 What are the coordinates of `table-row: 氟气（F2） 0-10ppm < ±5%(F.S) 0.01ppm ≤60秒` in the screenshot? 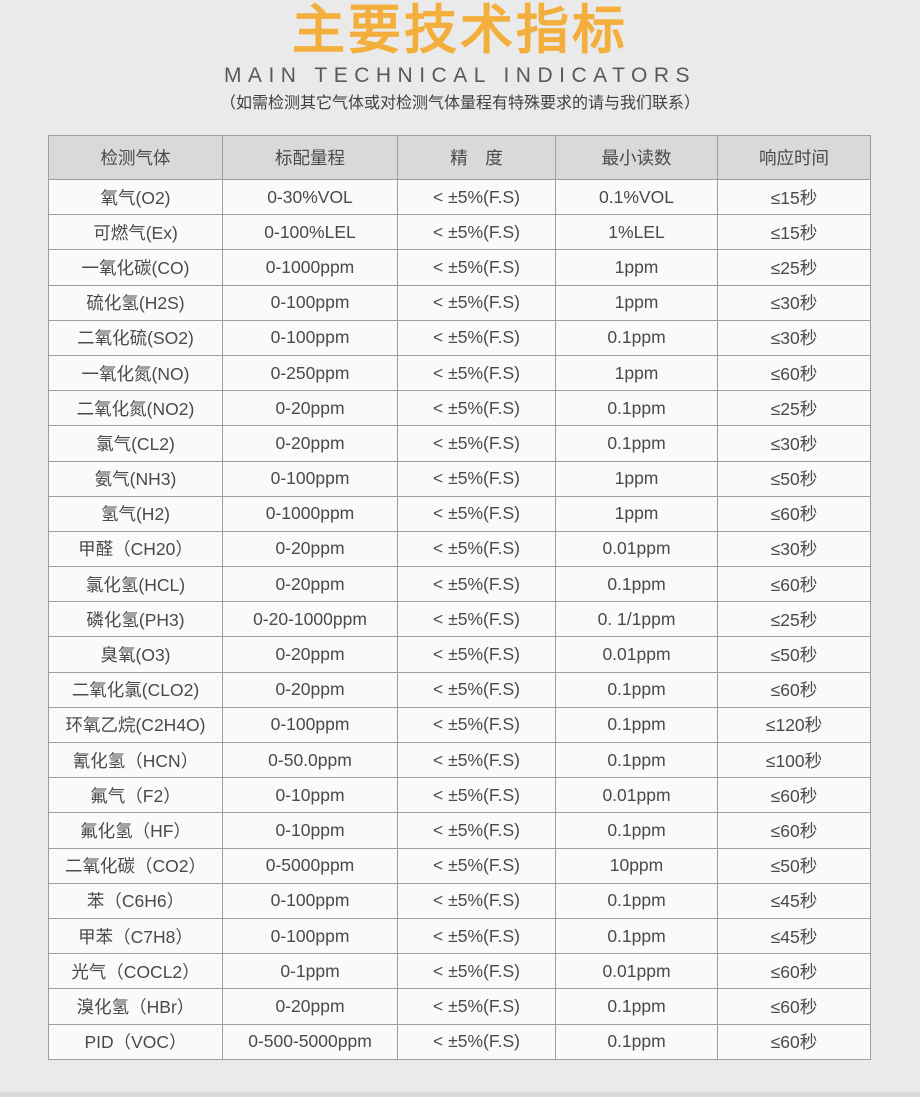 It's located at (459, 795).